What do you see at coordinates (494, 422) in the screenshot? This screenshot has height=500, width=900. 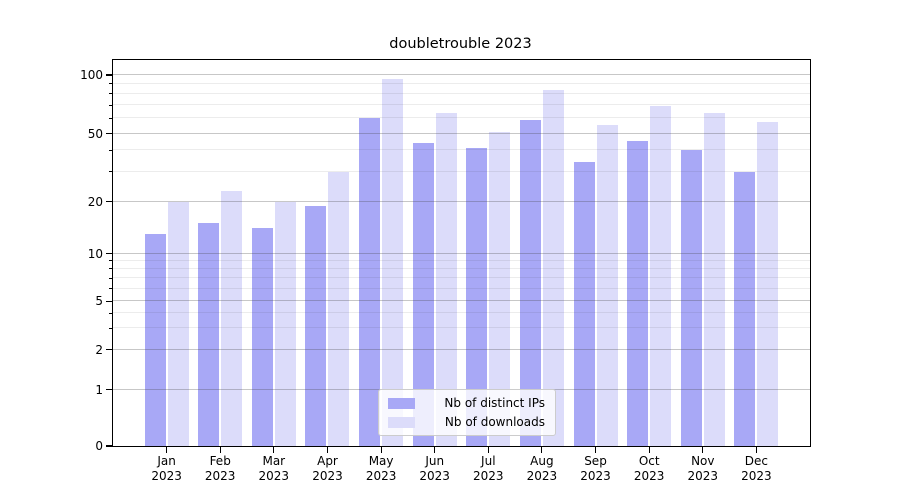 I see `legend-label-downloads: Nb of downloads` at bounding box center [494, 422].